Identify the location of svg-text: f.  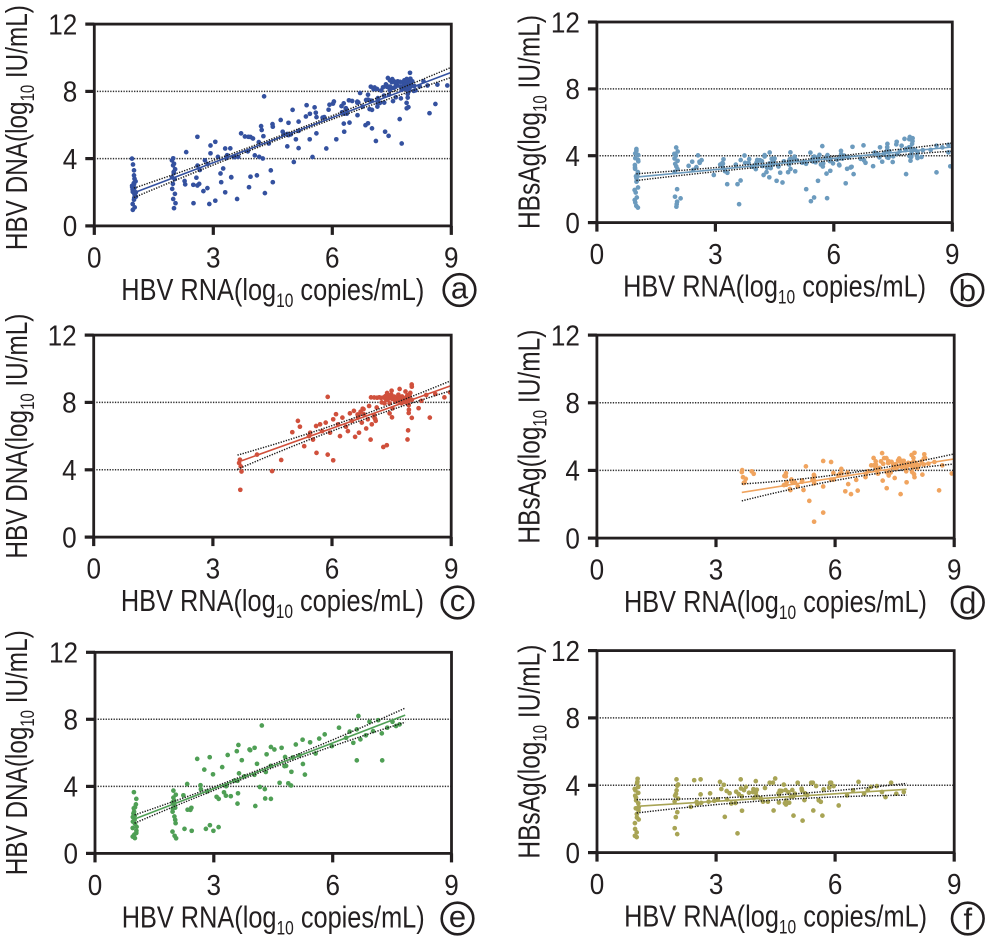
(967, 919).